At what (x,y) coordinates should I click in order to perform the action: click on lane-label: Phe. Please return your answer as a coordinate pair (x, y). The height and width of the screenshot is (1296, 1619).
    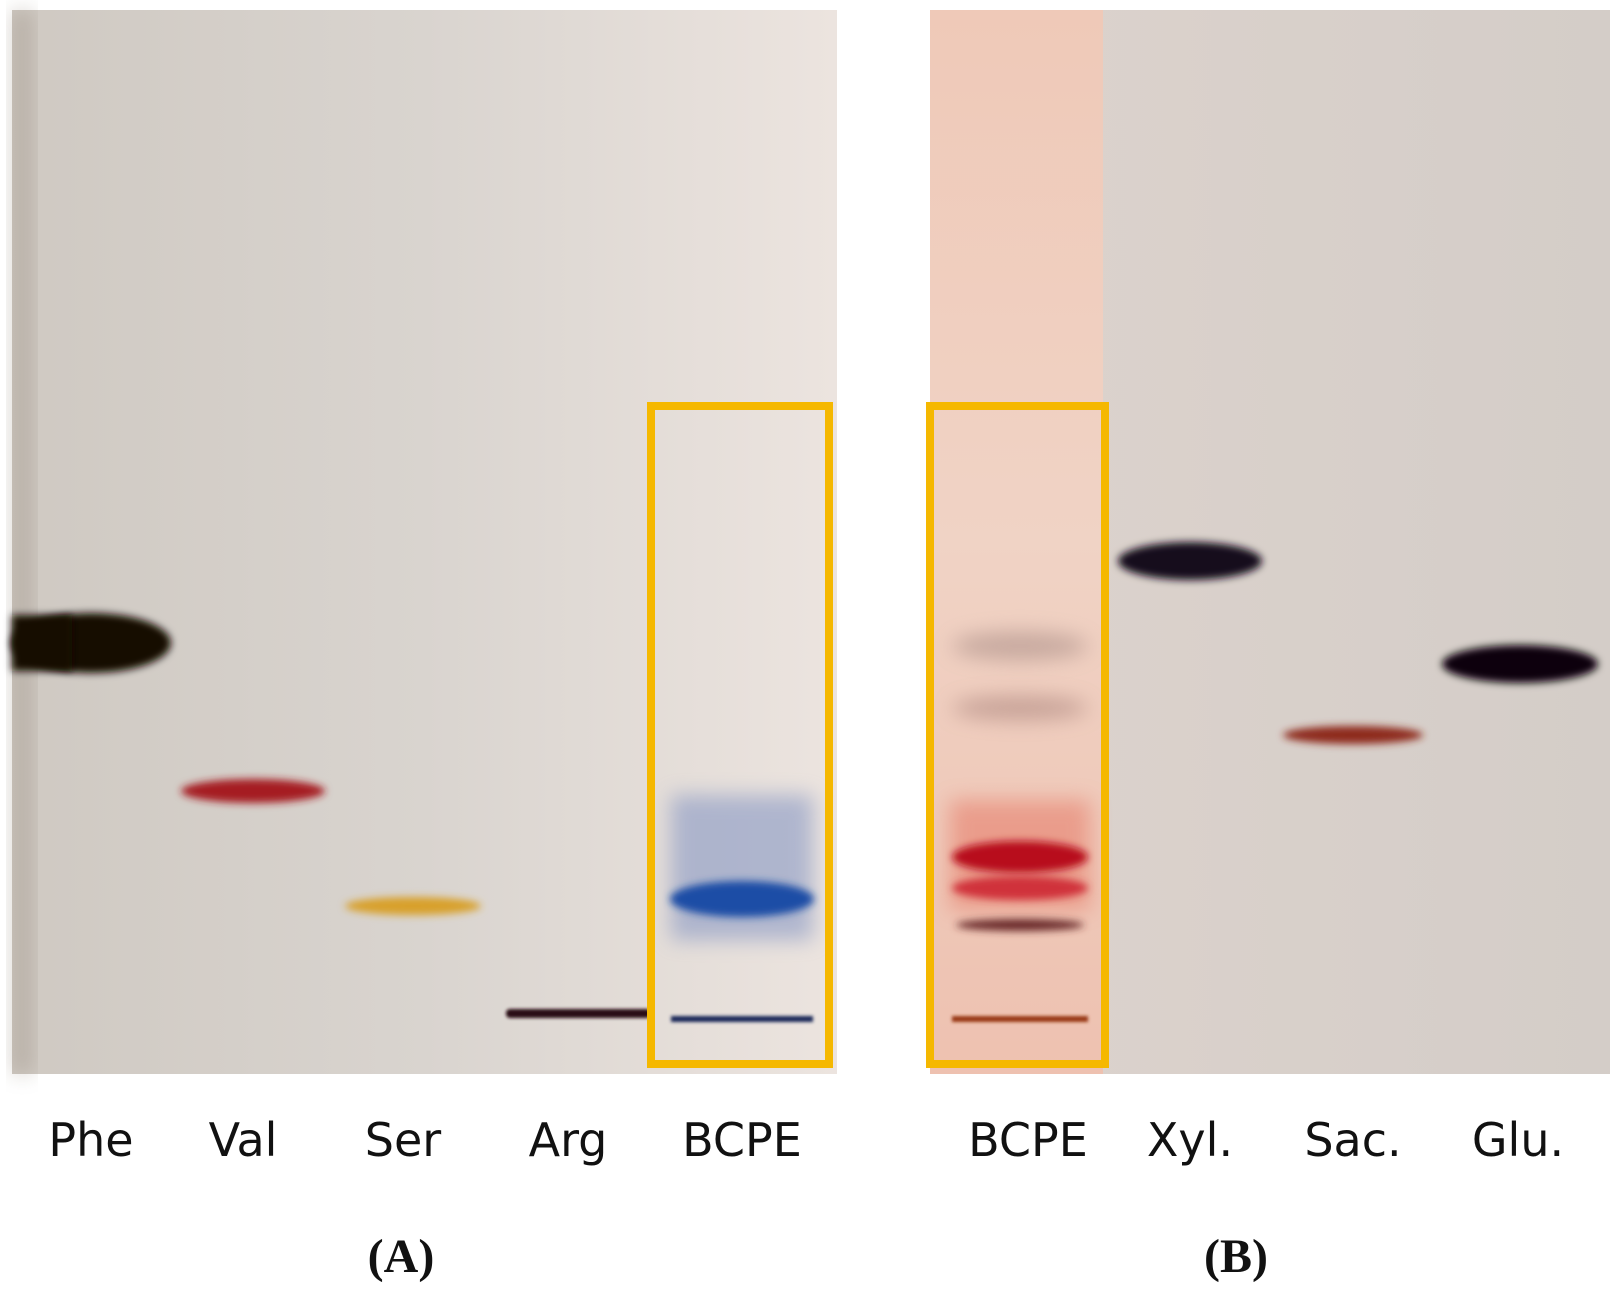
    Looking at the image, I should click on (90, 1140).